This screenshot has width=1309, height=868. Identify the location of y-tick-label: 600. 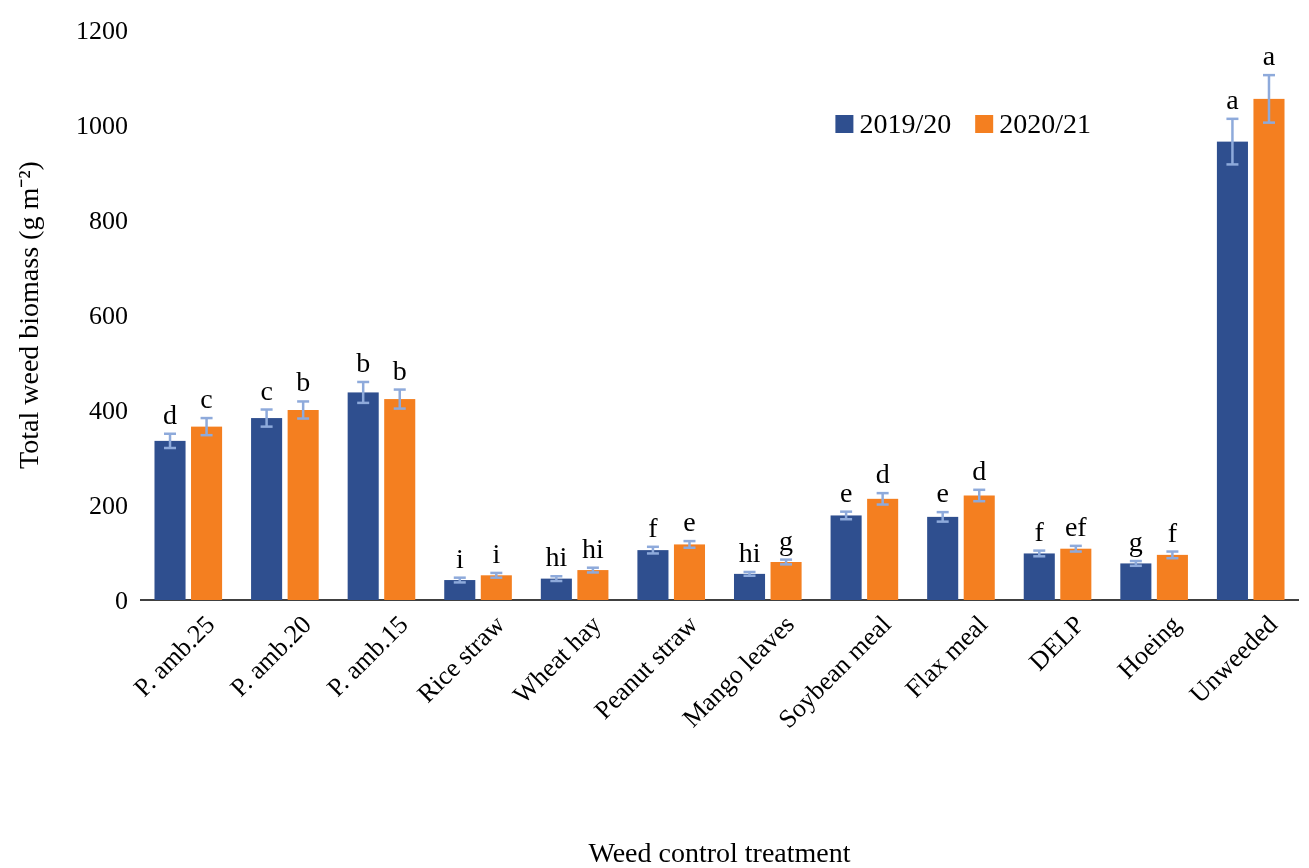
(108, 315).